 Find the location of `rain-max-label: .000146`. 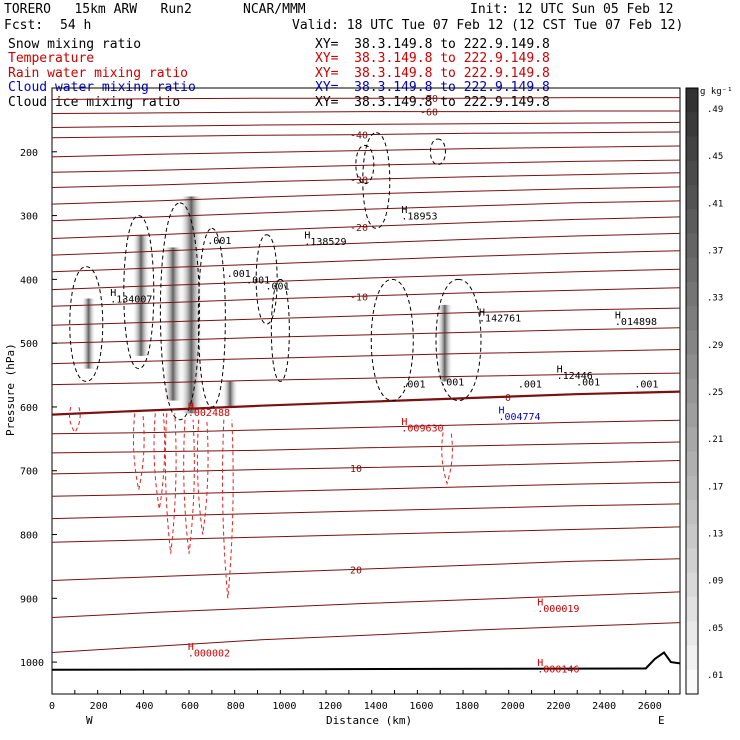

rain-max-label: .000146 is located at coordinates (558, 669).